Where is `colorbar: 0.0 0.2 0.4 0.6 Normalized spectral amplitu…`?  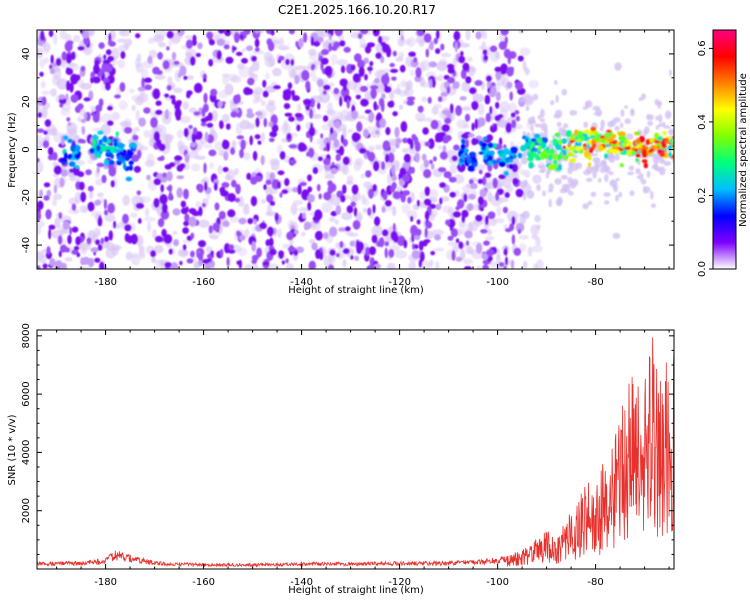 colorbar: 0.0 0.2 0.4 0.6 Normalized spectral amplitu… is located at coordinates (723, 153).